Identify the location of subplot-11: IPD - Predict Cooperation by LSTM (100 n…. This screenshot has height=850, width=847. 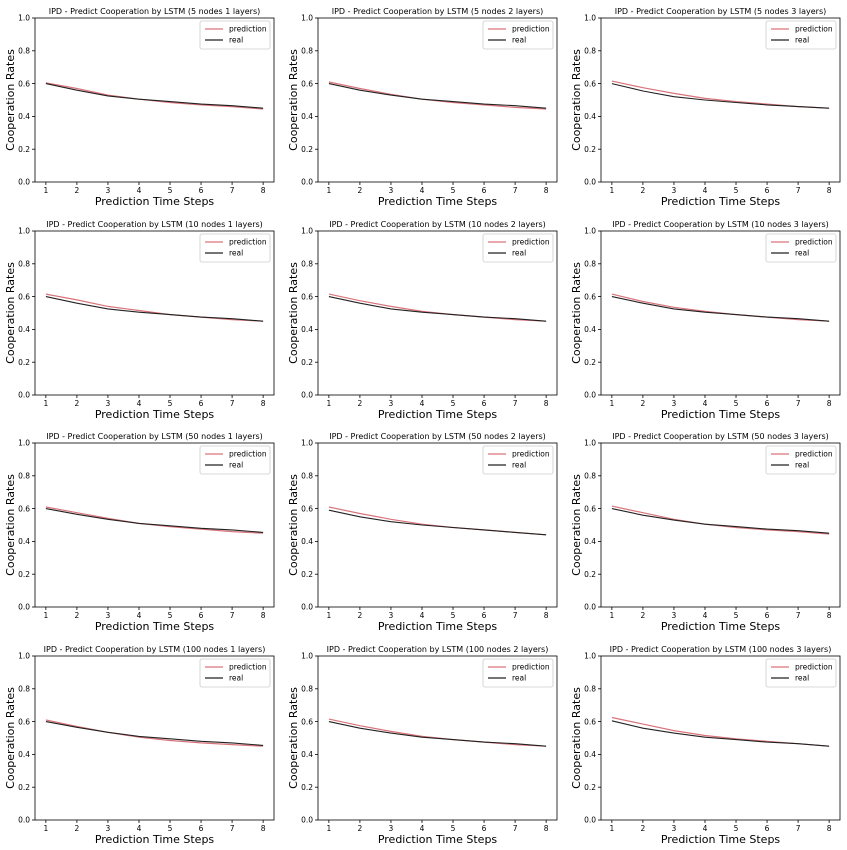
(422, 745).